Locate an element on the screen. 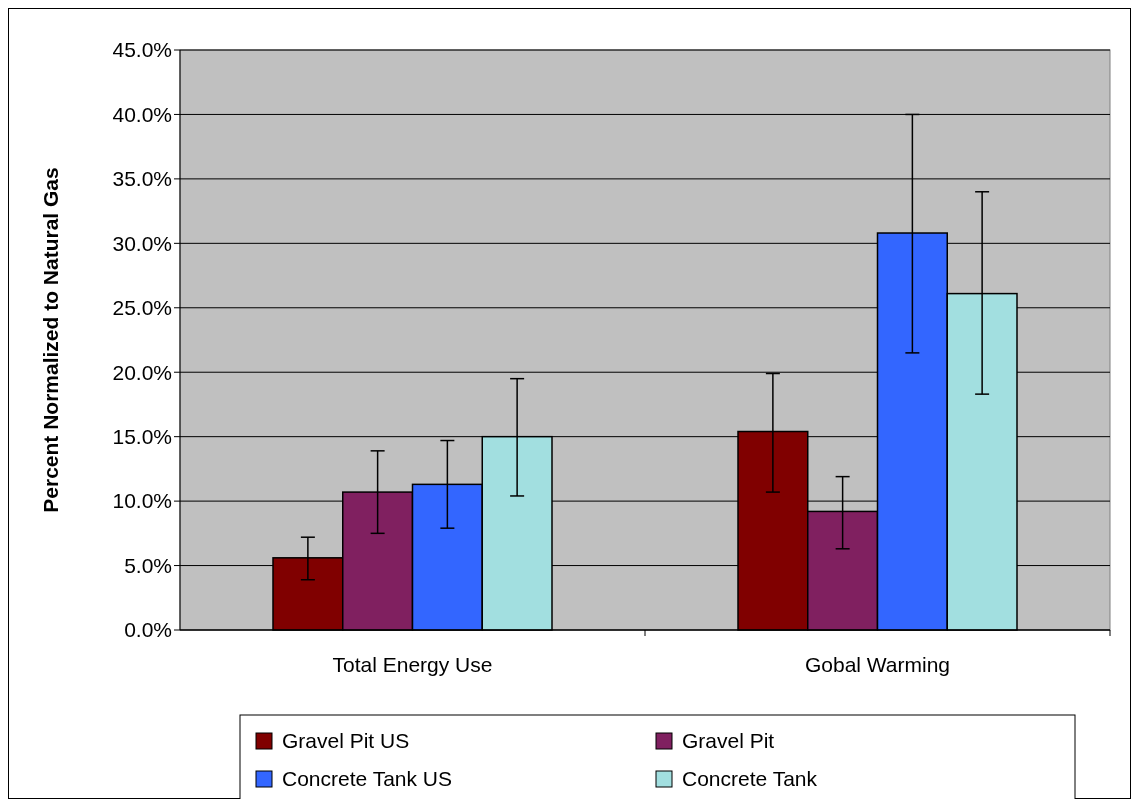 This screenshot has height=807, width=1139. y-tick-label: 40.0% is located at coordinates (142, 114).